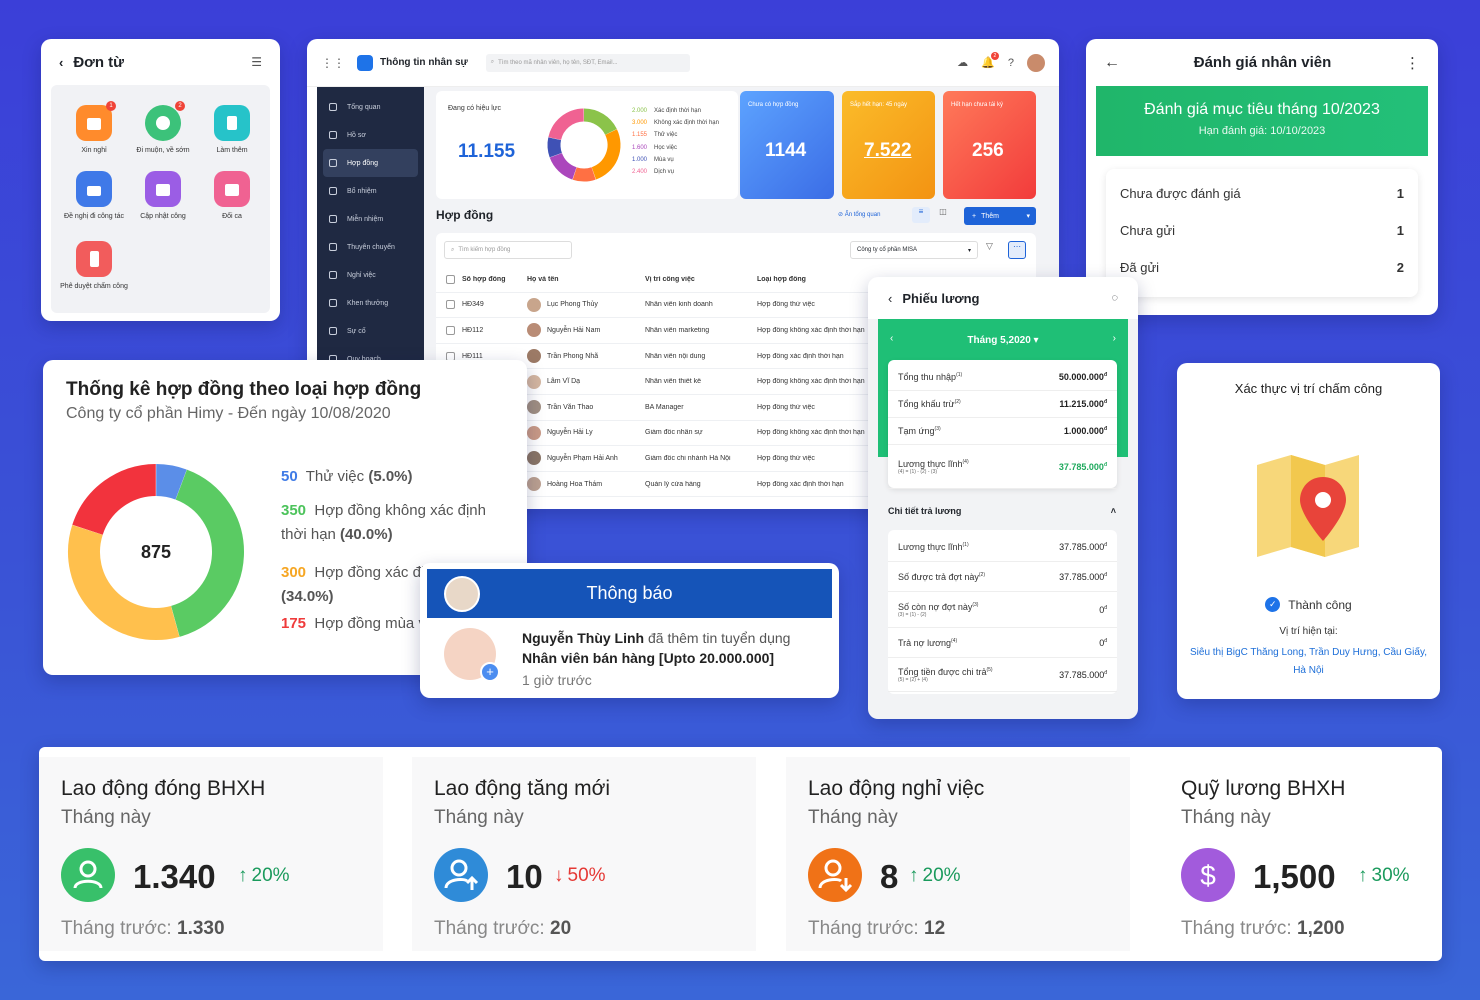 This screenshot has width=1480, height=1000. I want to click on request-late-early: 2 Đi muộn, về sớm, so click(163, 127).